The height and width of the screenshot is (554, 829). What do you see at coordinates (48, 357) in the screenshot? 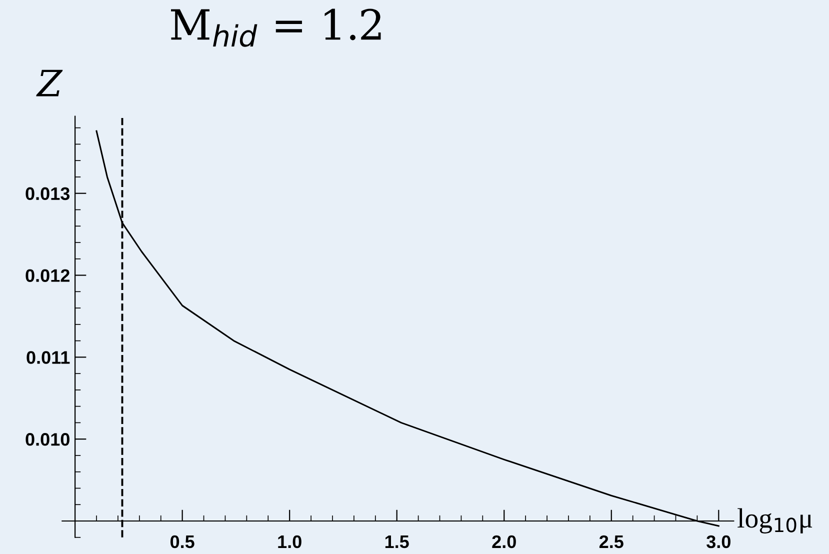
I see `y-tick-label: 0.011` at bounding box center [48, 357].